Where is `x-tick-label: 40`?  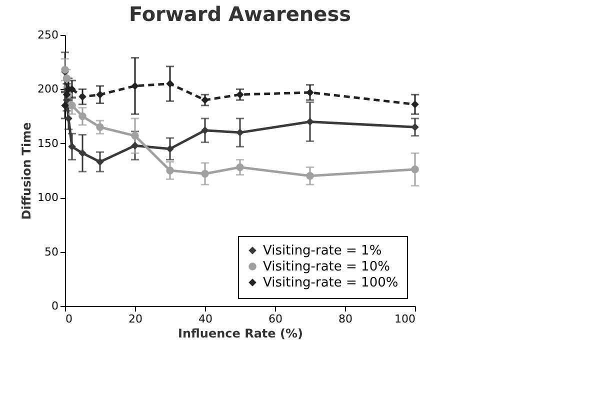 x-tick-label: 40 is located at coordinates (205, 319).